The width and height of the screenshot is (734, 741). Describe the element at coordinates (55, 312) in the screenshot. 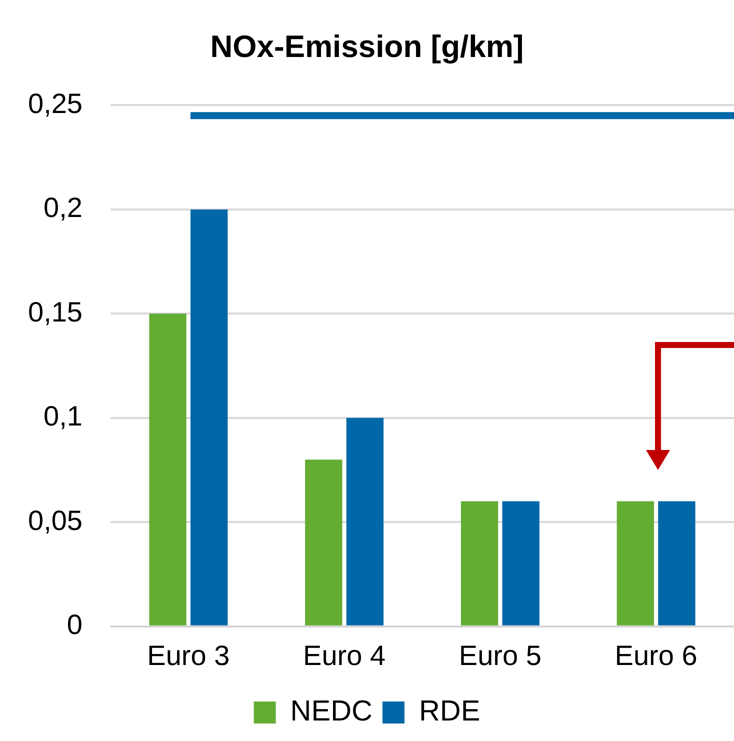

I see `y-tick-label: 0,15` at that location.